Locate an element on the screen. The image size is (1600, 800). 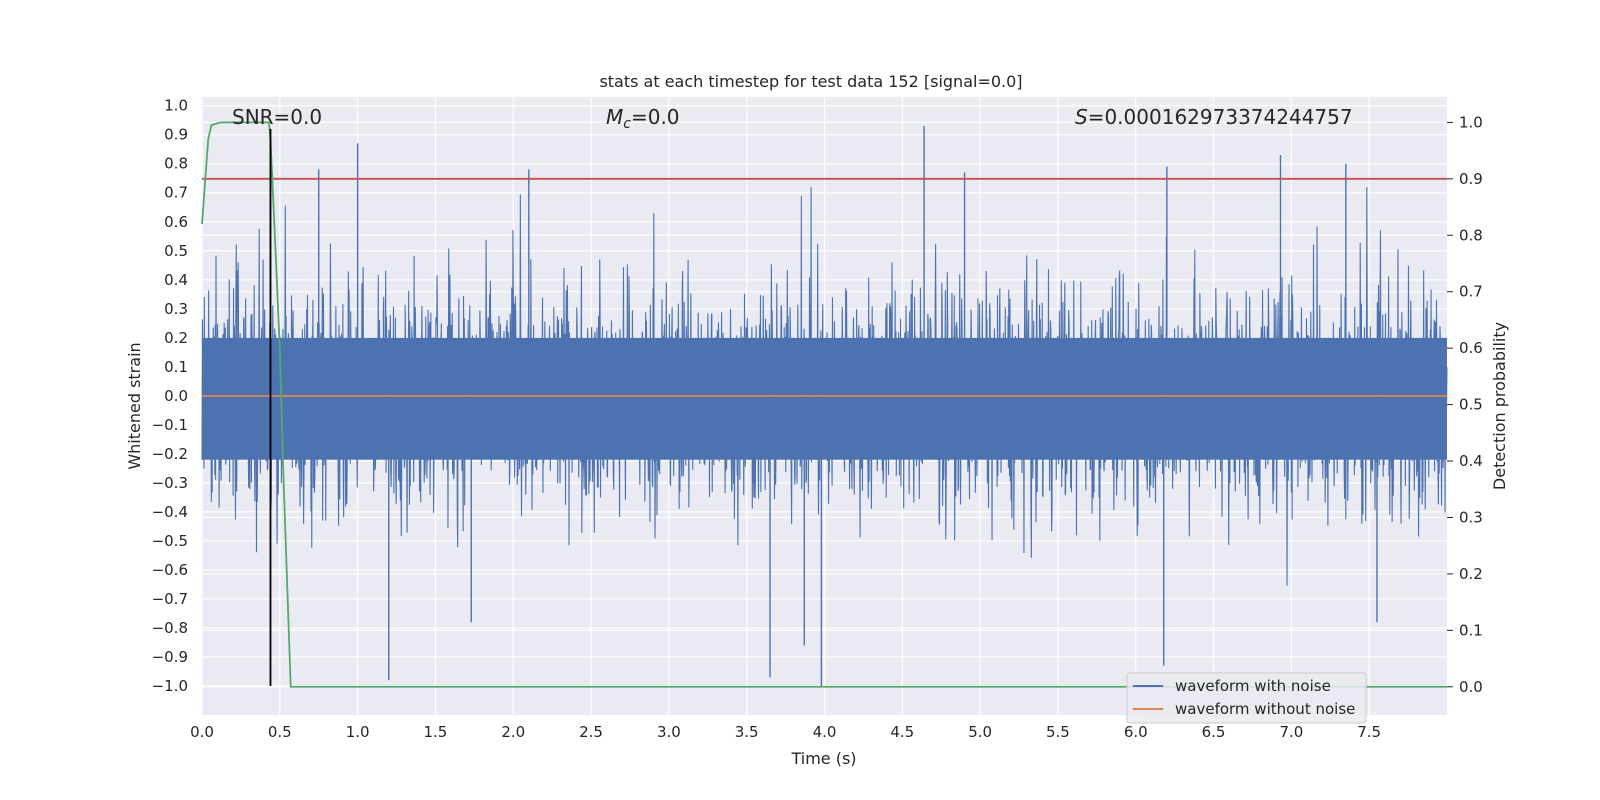
x-tick-label: 5.5 is located at coordinates (1058, 732).